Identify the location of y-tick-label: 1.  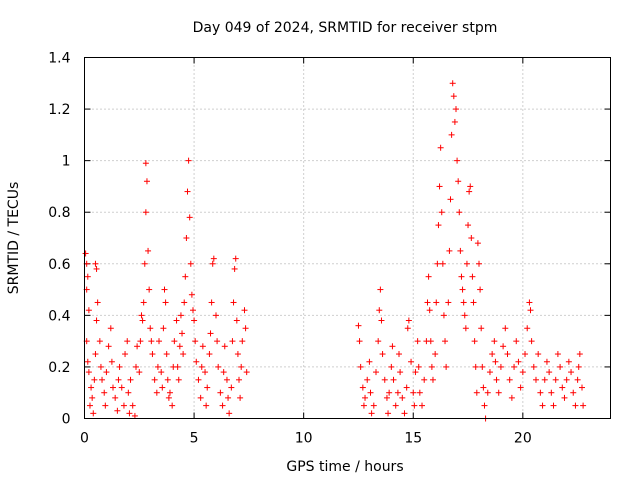
(66, 162).